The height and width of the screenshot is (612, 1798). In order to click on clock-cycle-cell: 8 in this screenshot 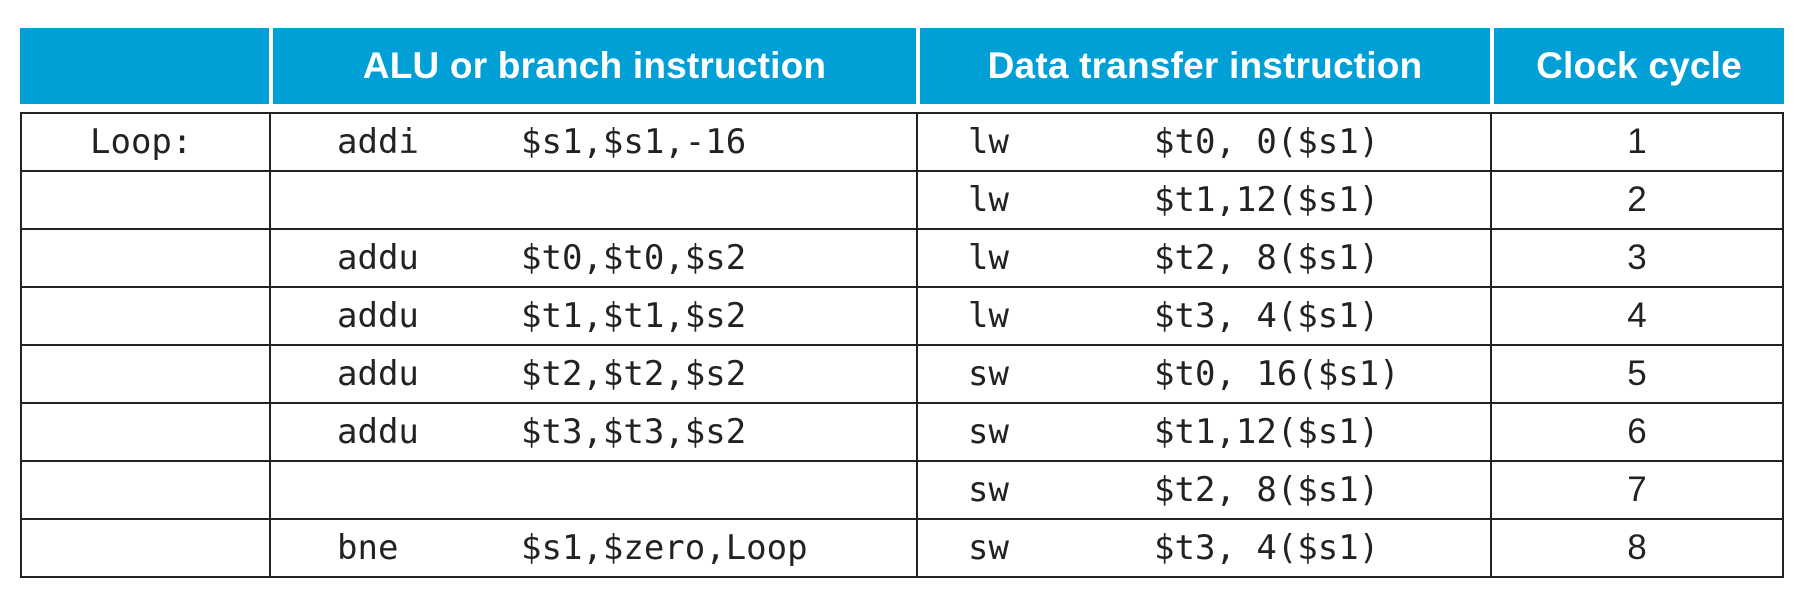, I will do `click(1636, 548)`.